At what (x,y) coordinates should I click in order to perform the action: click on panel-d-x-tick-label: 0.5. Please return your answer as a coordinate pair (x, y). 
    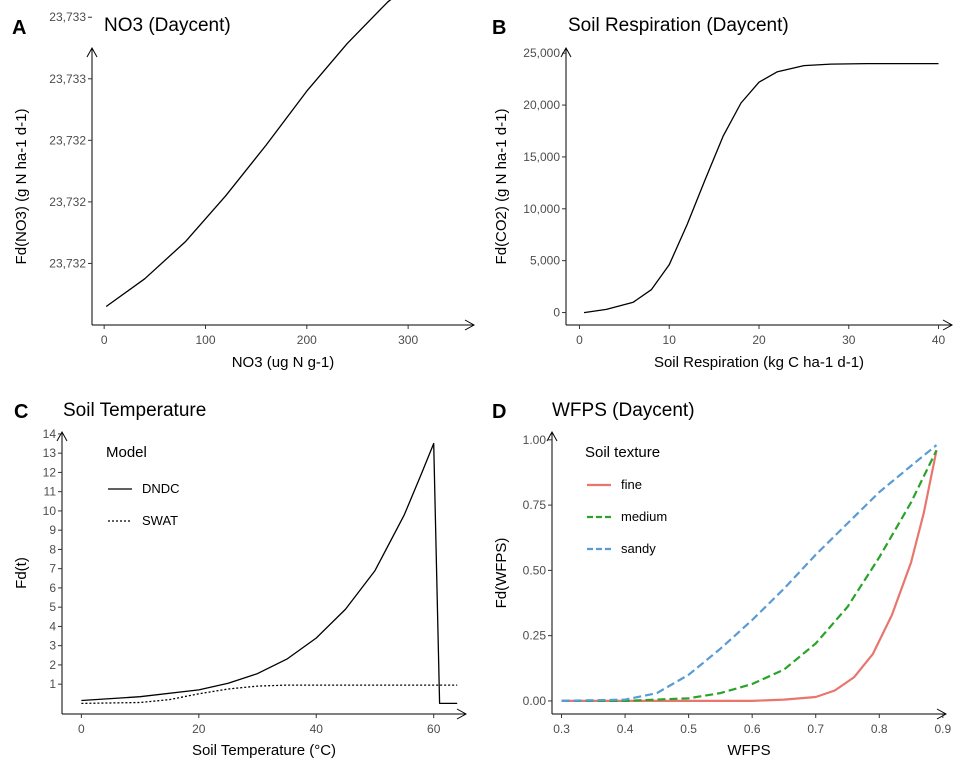
    Looking at the image, I should click on (688, 729).